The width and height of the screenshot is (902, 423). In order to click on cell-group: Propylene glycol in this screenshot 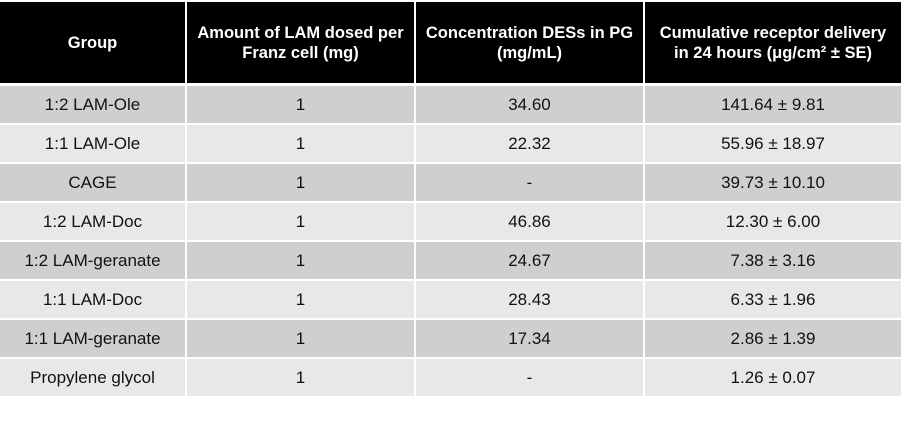, I will do `click(93, 378)`.